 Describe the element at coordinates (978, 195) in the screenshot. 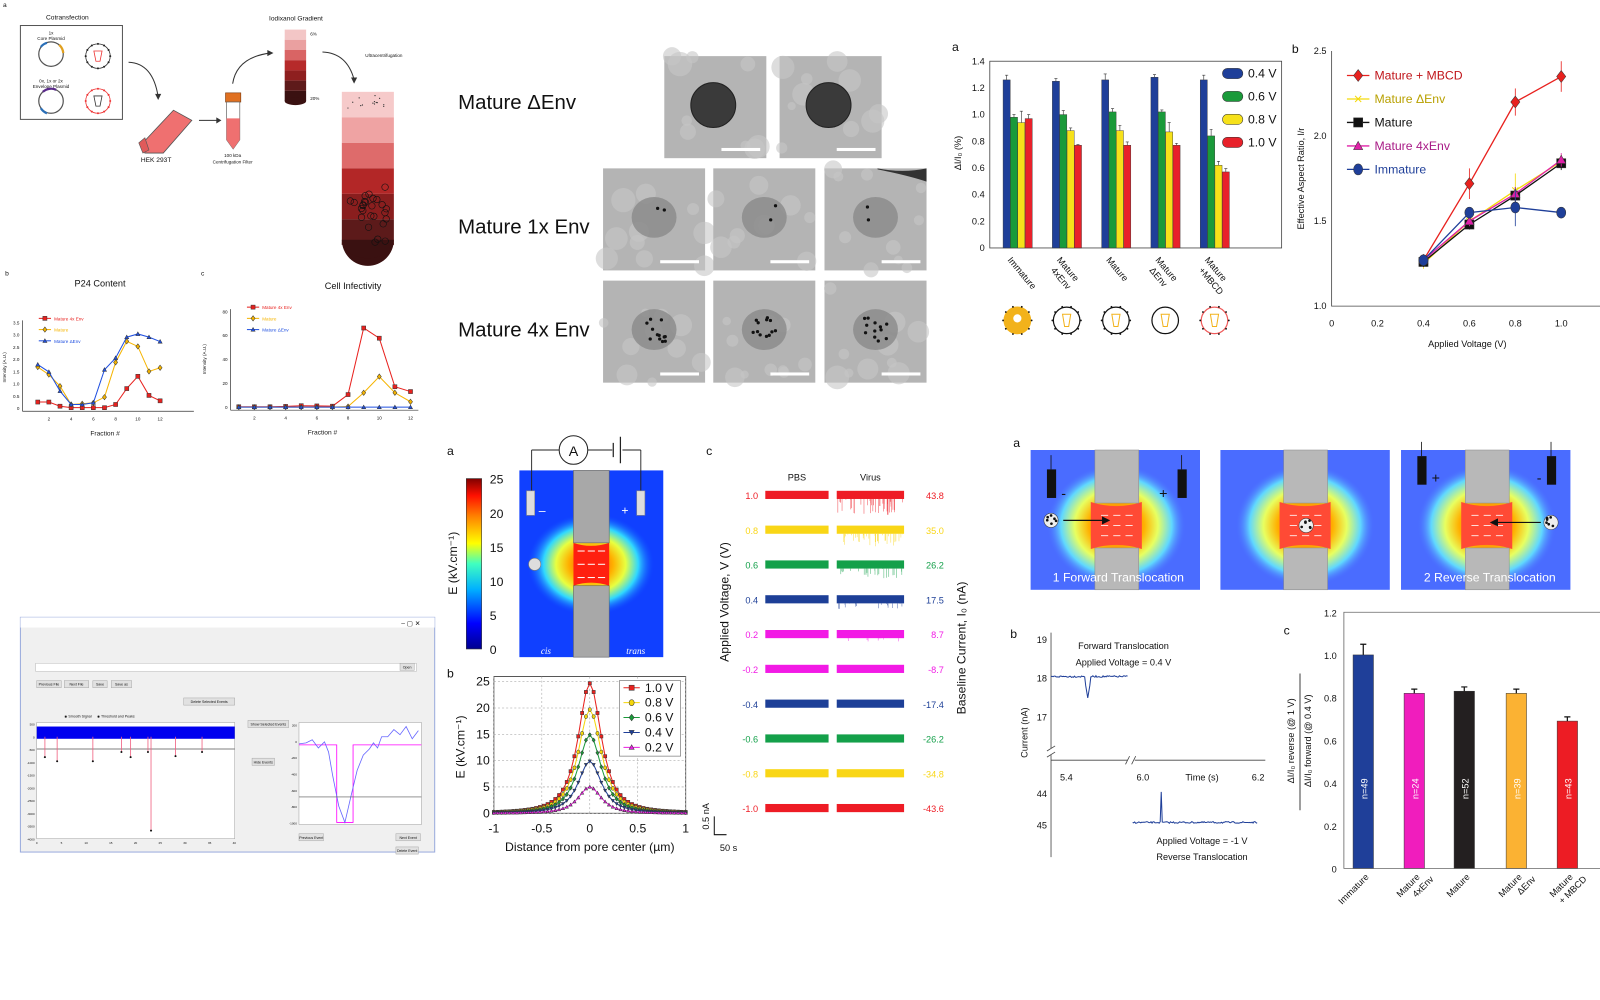

I see `y-tick-label: 0.4` at that location.